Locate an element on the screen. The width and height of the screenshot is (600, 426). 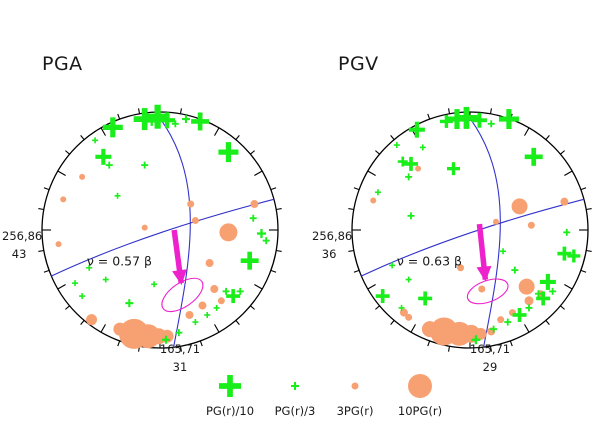
legend-marker-dot-small is located at coordinates (355, 385).